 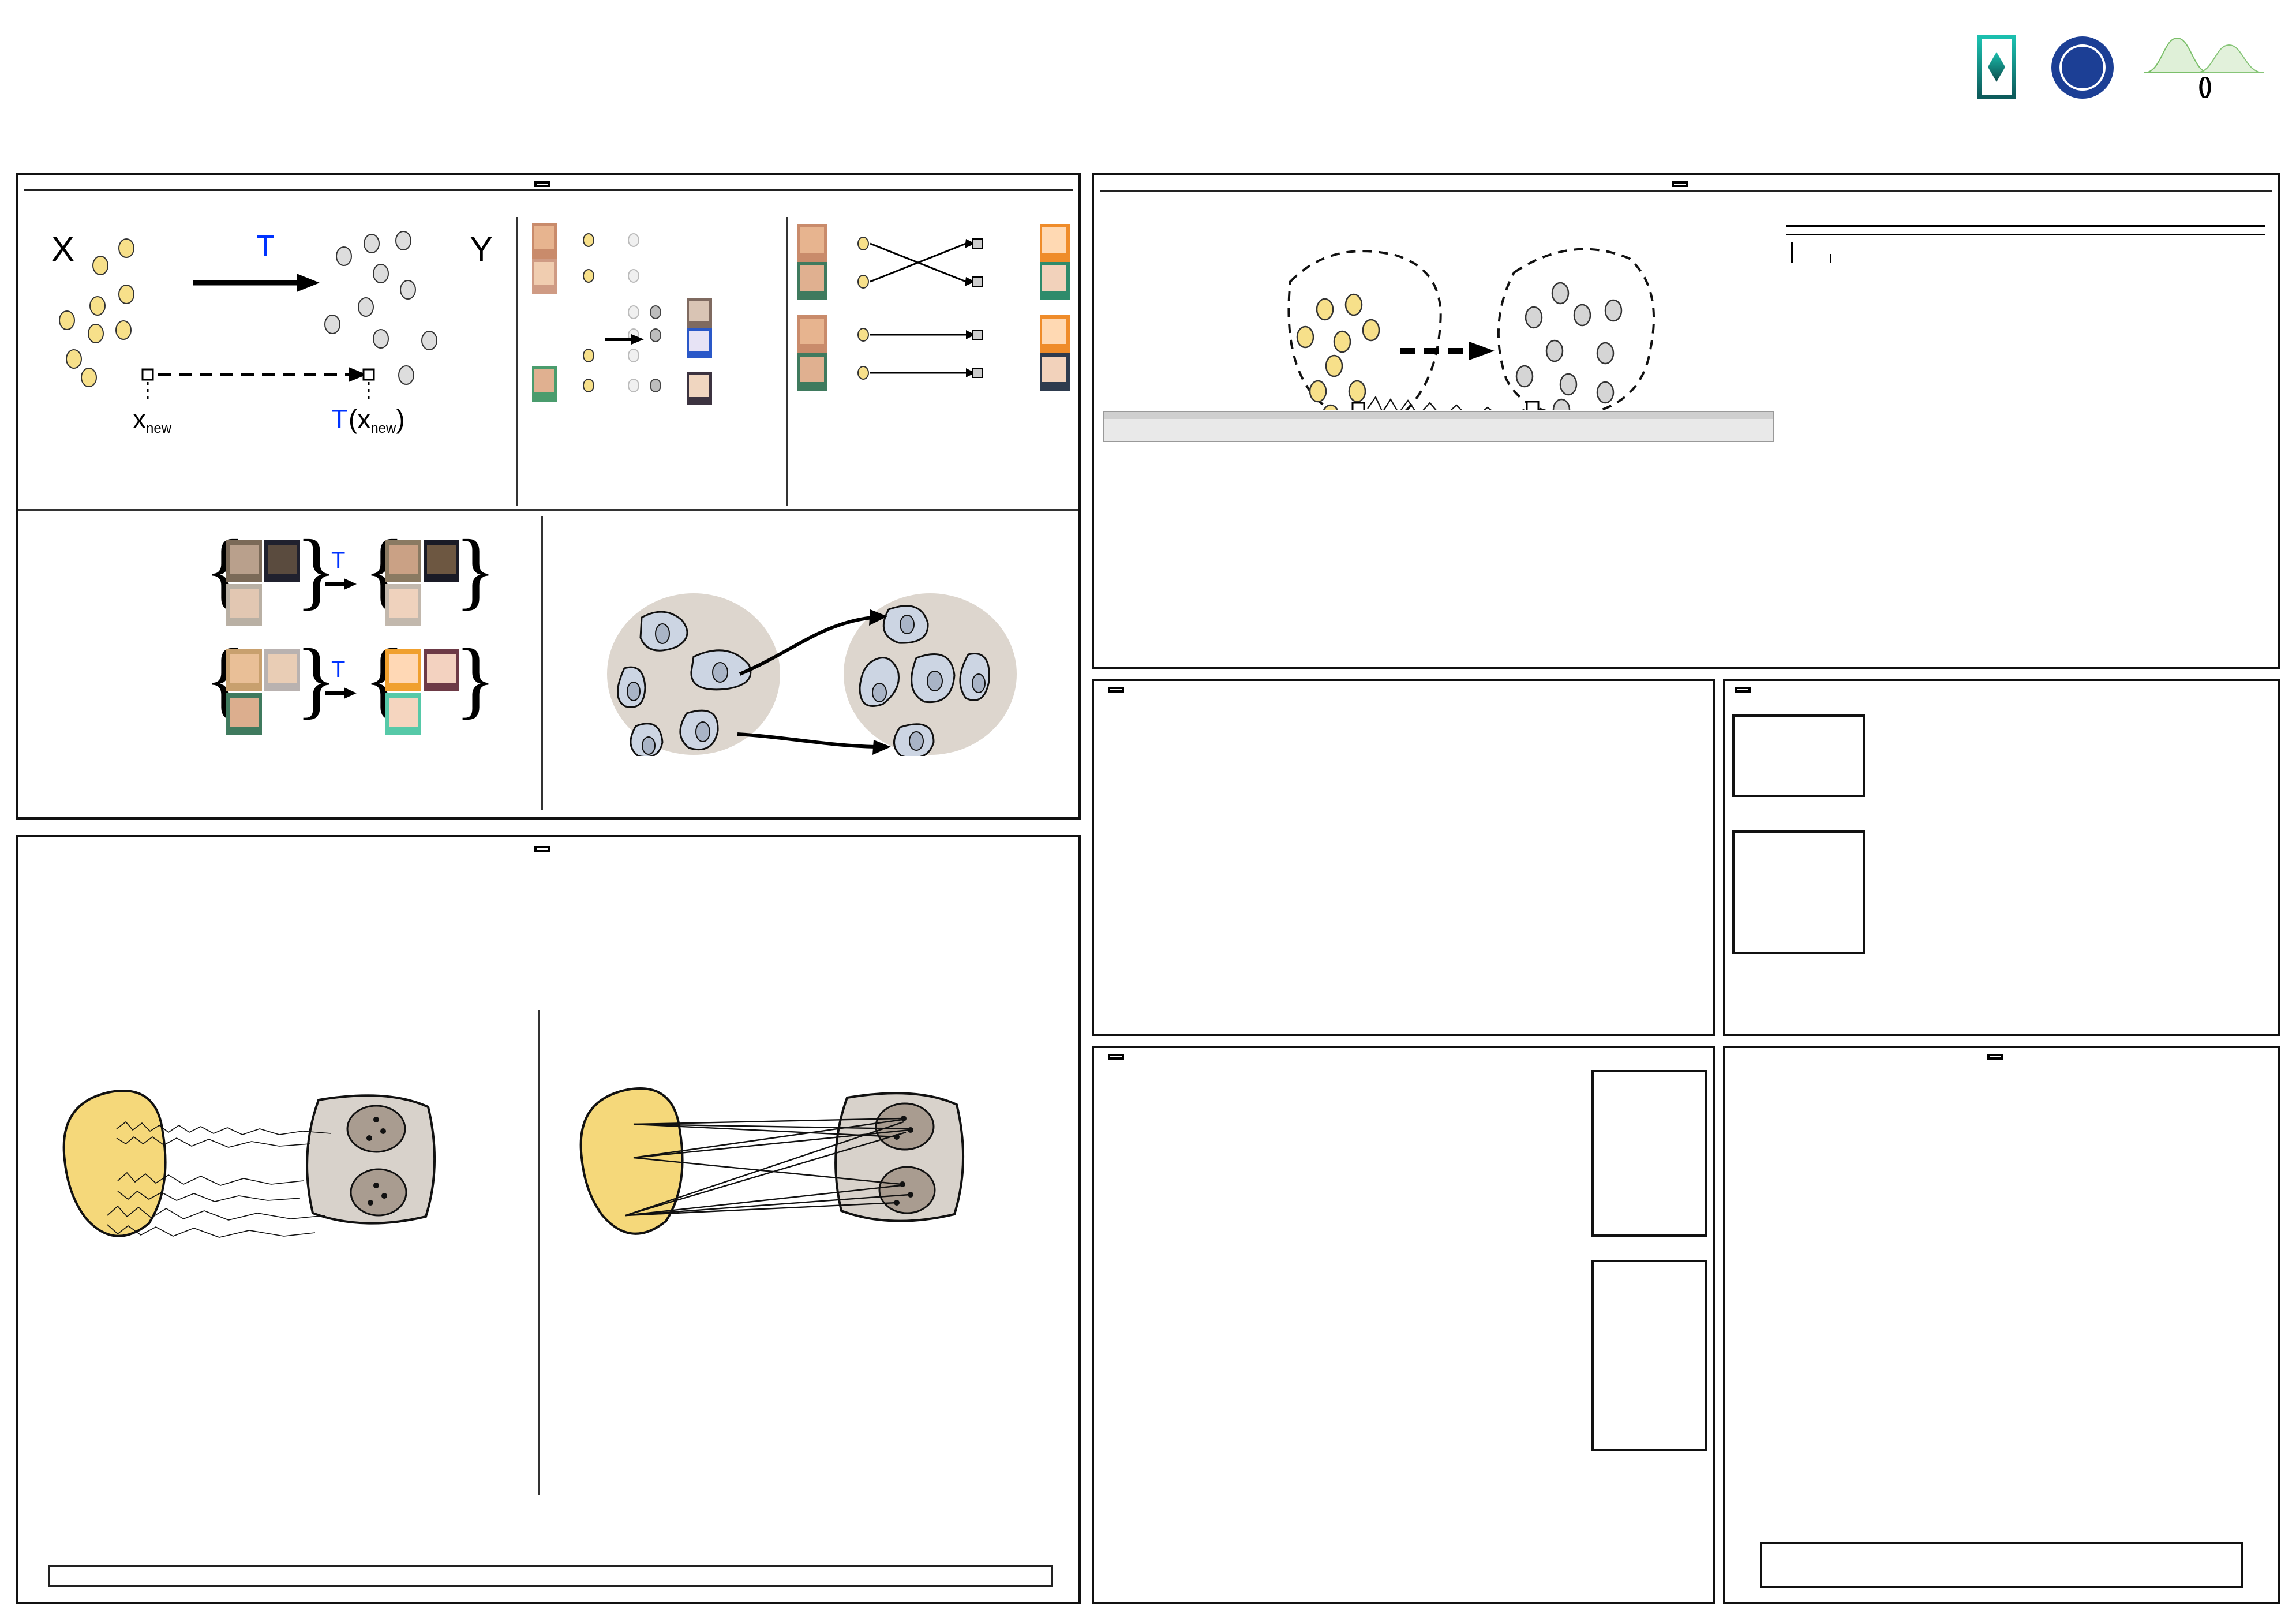 I want to click on single-cell-block, so click(x=811, y=637).